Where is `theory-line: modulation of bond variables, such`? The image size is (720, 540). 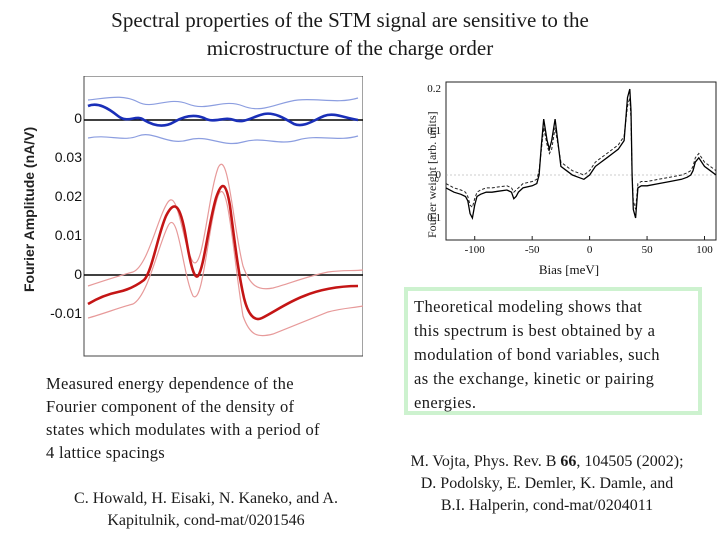 theory-line: modulation of bond variables, such is located at coordinates (537, 354).